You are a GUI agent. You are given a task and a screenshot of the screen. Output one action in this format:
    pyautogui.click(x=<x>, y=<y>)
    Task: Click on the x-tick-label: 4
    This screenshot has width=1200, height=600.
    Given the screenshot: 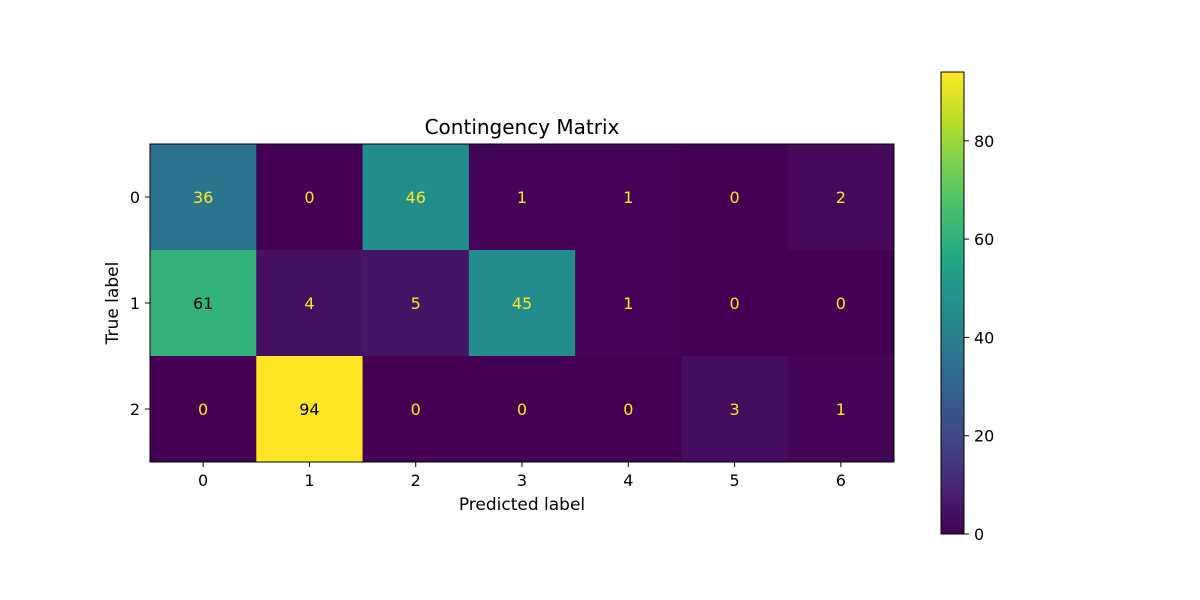 What is the action you would take?
    pyautogui.click(x=628, y=480)
    